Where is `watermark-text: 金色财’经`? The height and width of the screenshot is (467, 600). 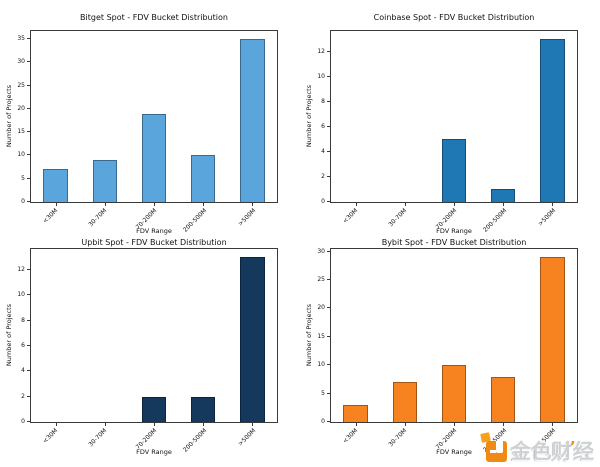 watermark-text: 金色财’经 is located at coordinates (552, 451).